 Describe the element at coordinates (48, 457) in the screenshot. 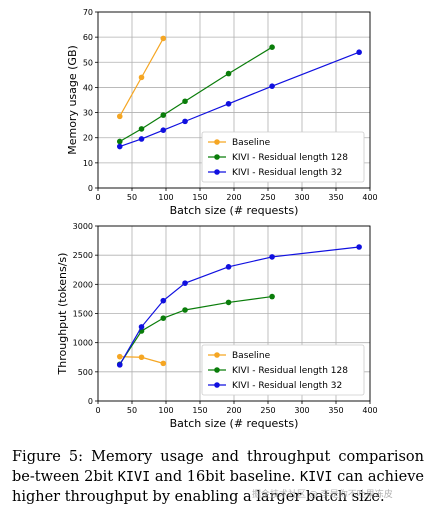

I see `caption-label: Figure 5:` at that location.